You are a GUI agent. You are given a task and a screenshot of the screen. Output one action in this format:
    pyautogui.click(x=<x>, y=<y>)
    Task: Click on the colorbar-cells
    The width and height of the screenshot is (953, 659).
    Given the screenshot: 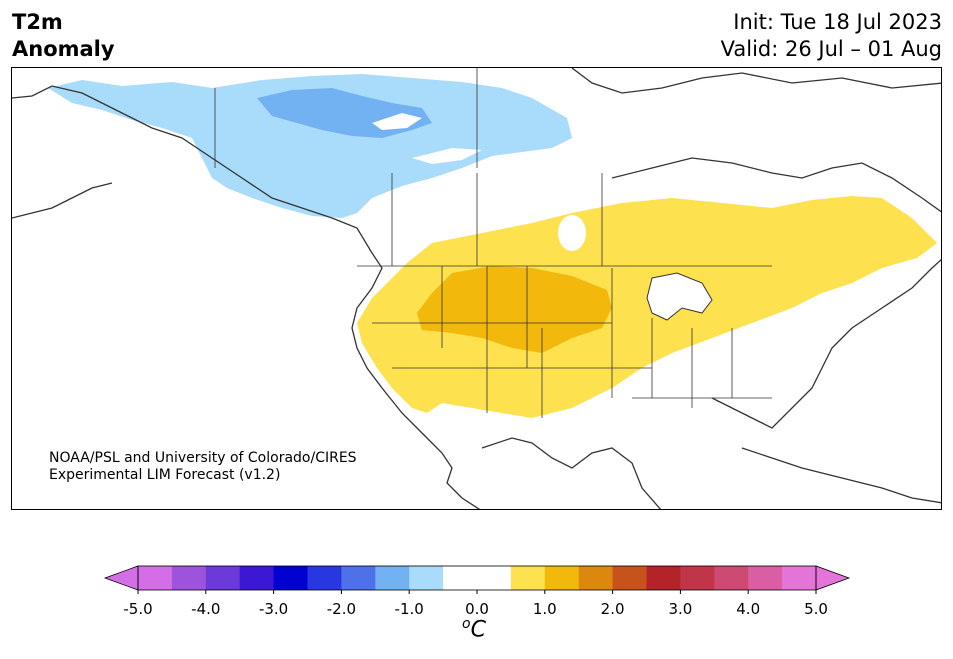 What is the action you would take?
    pyautogui.click(x=477, y=578)
    